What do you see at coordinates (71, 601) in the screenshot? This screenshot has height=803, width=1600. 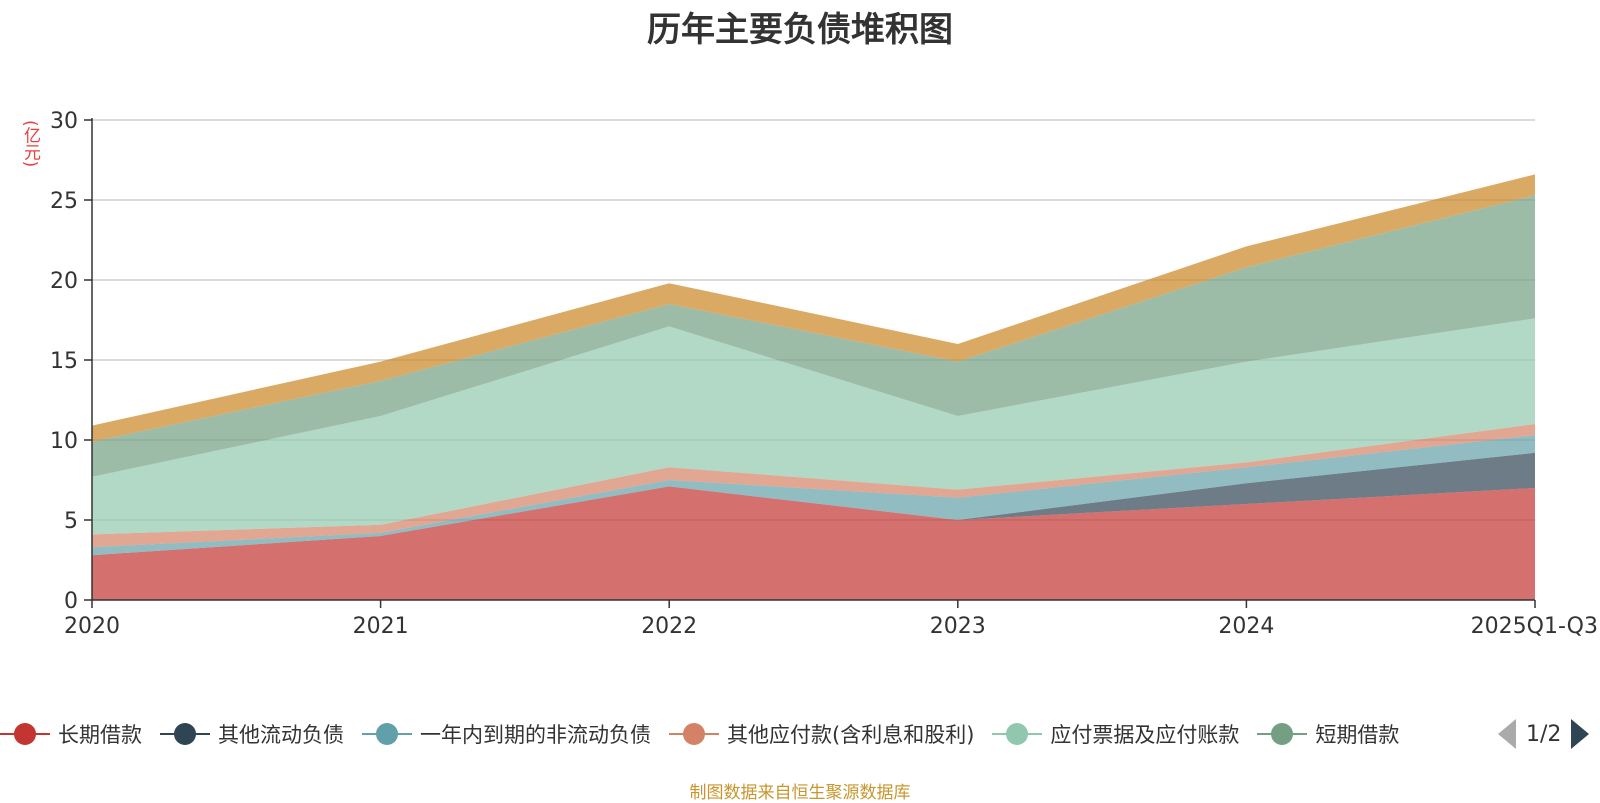 I see `y-tick-label: 0` at bounding box center [71, 601].